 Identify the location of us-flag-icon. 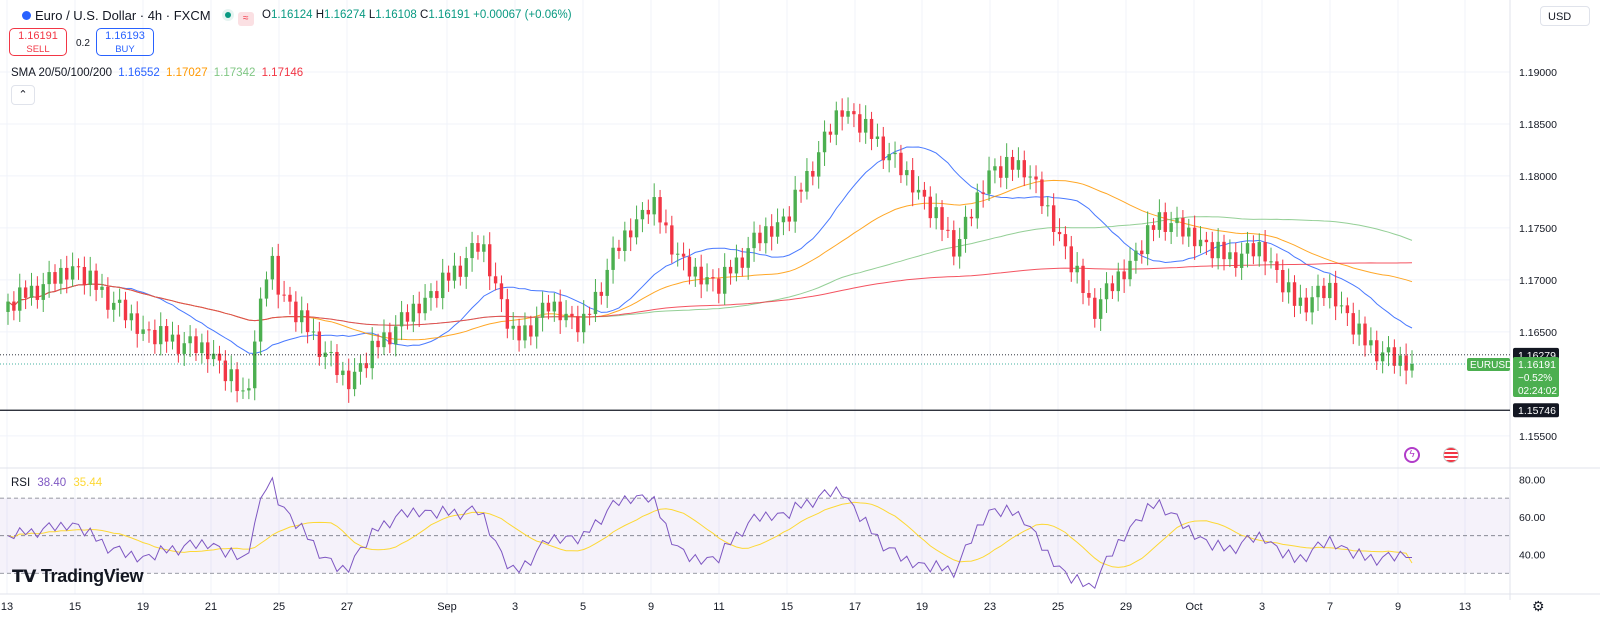
(1451, 455).